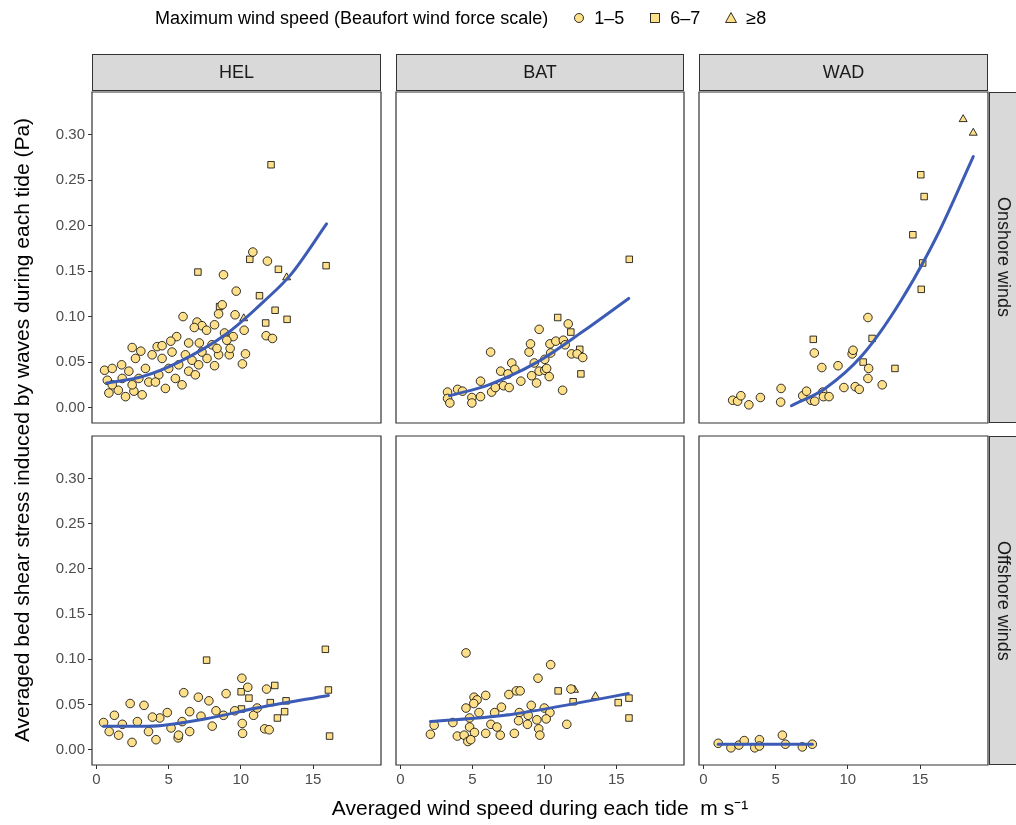 This screenshot has height=825, width=1016. Describe the element at coordinates (540, 808) in the screenshot. I see `x-axis-title: Averaged wind speed during each tide m s⁻¹` at that location.